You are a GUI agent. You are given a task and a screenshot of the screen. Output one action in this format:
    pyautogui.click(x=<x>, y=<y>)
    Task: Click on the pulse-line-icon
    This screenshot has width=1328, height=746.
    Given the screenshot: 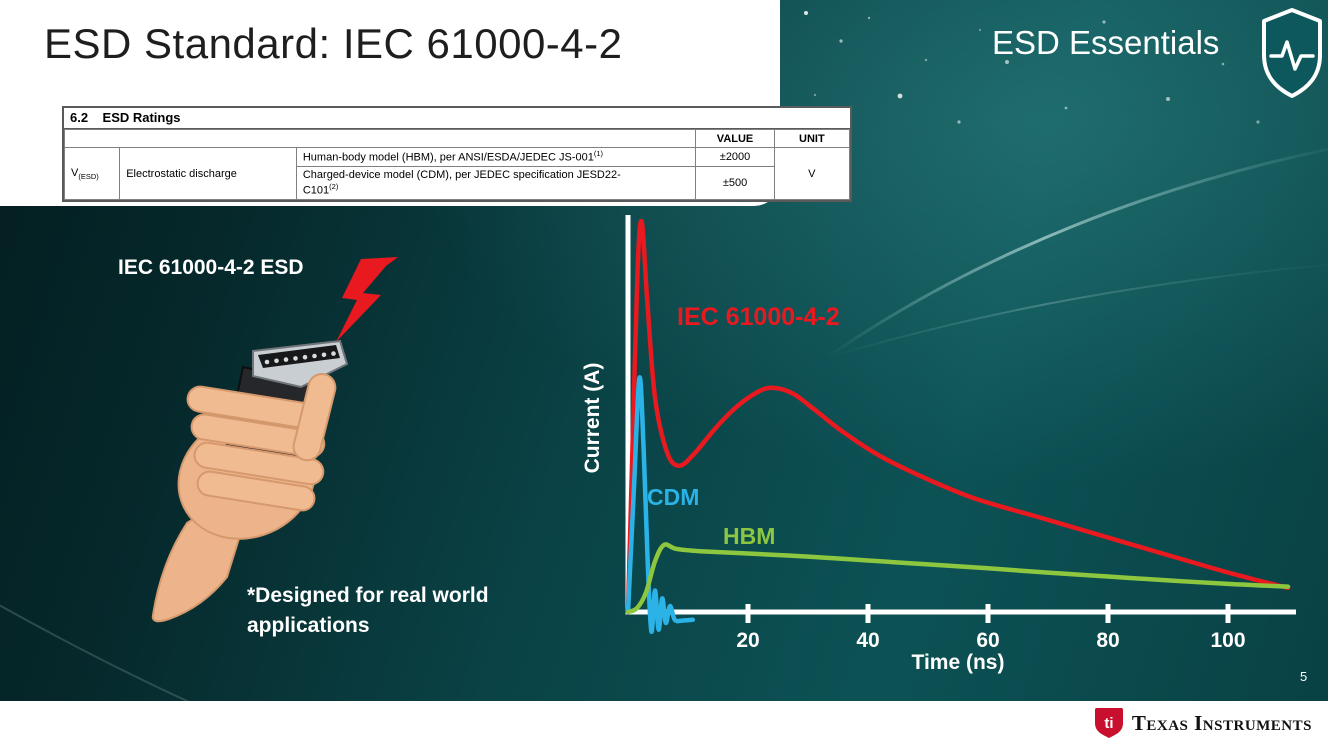 What is the action you would take?
    pyautogui.click(x=1292, y=55)
    